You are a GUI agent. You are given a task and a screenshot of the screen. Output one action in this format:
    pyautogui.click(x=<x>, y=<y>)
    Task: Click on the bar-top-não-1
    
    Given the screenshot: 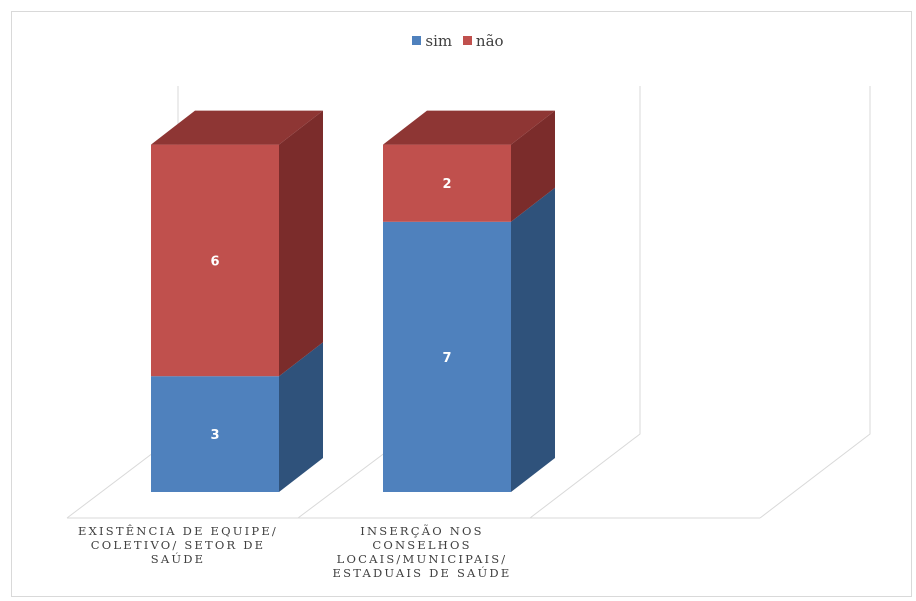 What is the action you would take?
    pyautogui.click(x=469, y=127)
    